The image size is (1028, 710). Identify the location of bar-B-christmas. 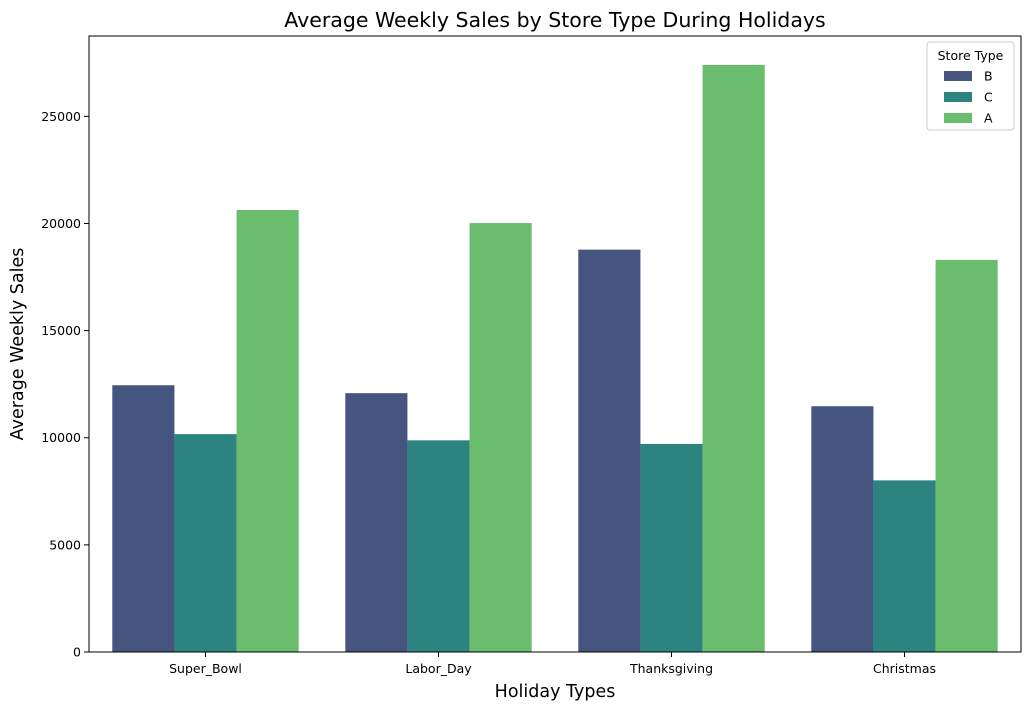
(842, 529).